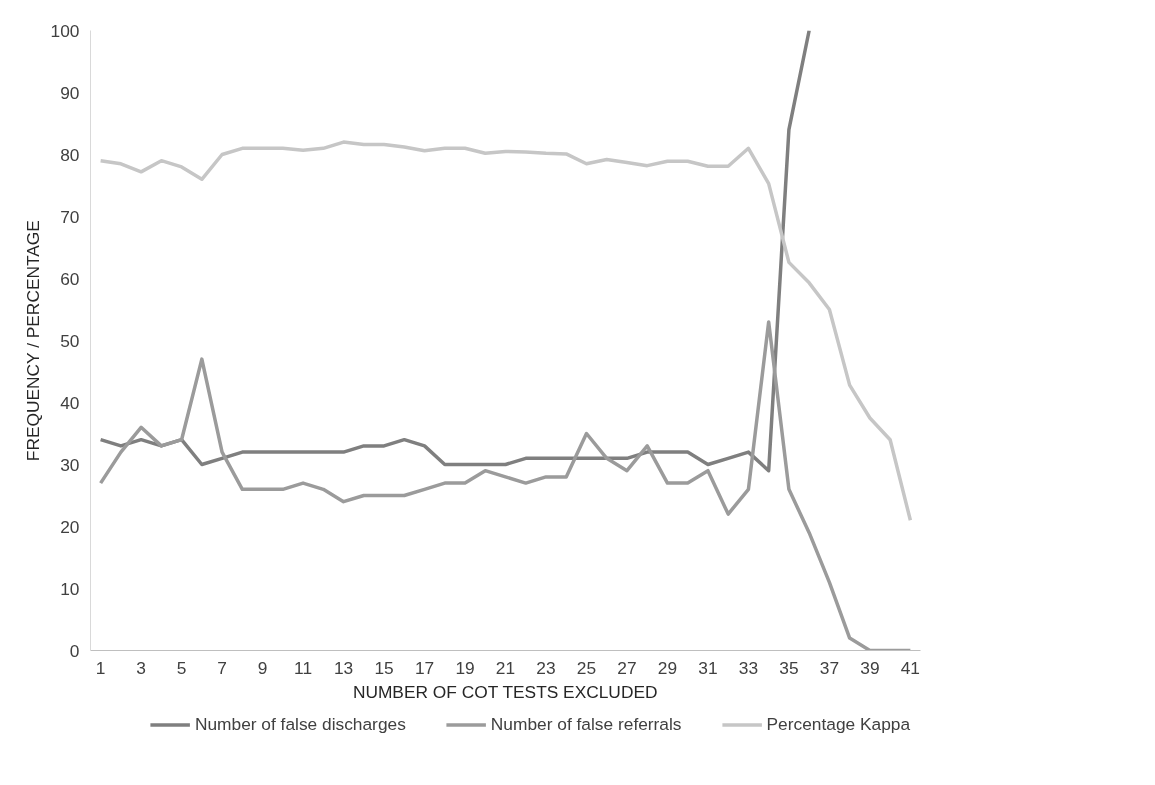  Describe the element at coordinates (70, 464) in the screenshot. I see `y-tick-label: 30` at that location.